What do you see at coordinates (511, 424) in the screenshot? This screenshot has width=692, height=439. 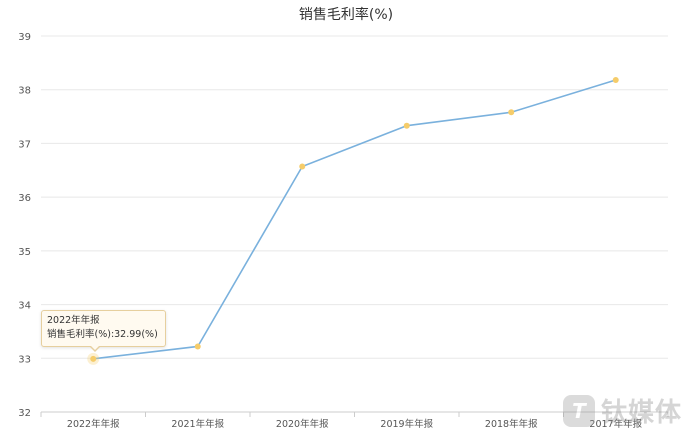 I see `x-tick-label: 2018年年报` at bounding box center [511, 424].